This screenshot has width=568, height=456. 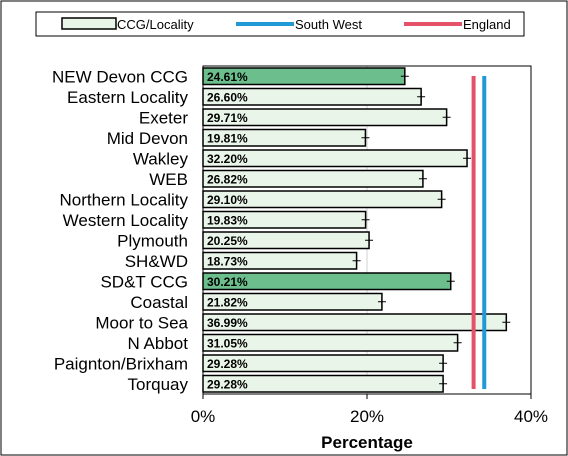 I want to click on legend-label-ccg: CCG/Locality, so click(x=155, y=24).